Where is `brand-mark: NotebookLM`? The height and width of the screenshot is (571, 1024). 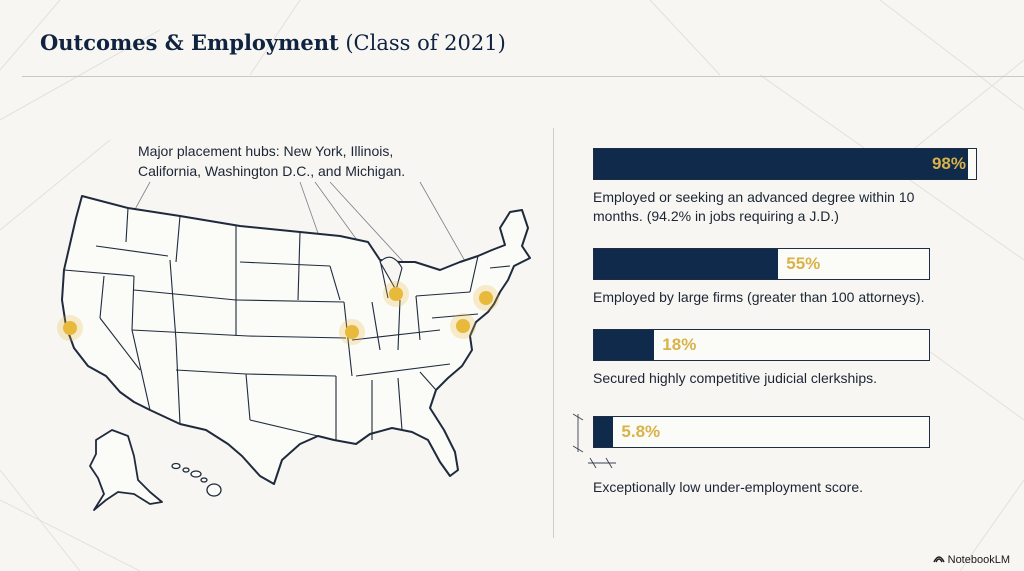
brand-mark: NotebookLM is located at coordinates (971, 560).